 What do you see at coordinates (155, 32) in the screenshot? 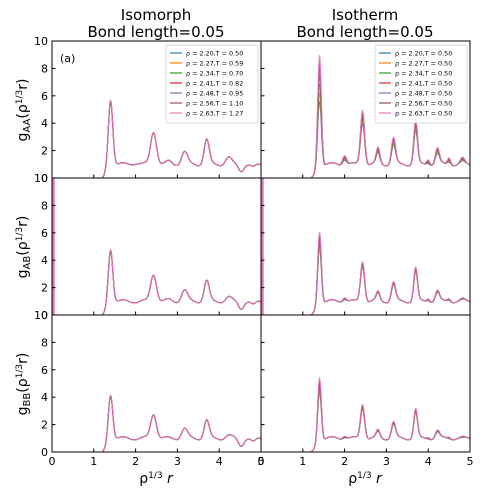
I see `col-title-isomorph-line2: Bond length=0.05` at bounding box center [155, 32].